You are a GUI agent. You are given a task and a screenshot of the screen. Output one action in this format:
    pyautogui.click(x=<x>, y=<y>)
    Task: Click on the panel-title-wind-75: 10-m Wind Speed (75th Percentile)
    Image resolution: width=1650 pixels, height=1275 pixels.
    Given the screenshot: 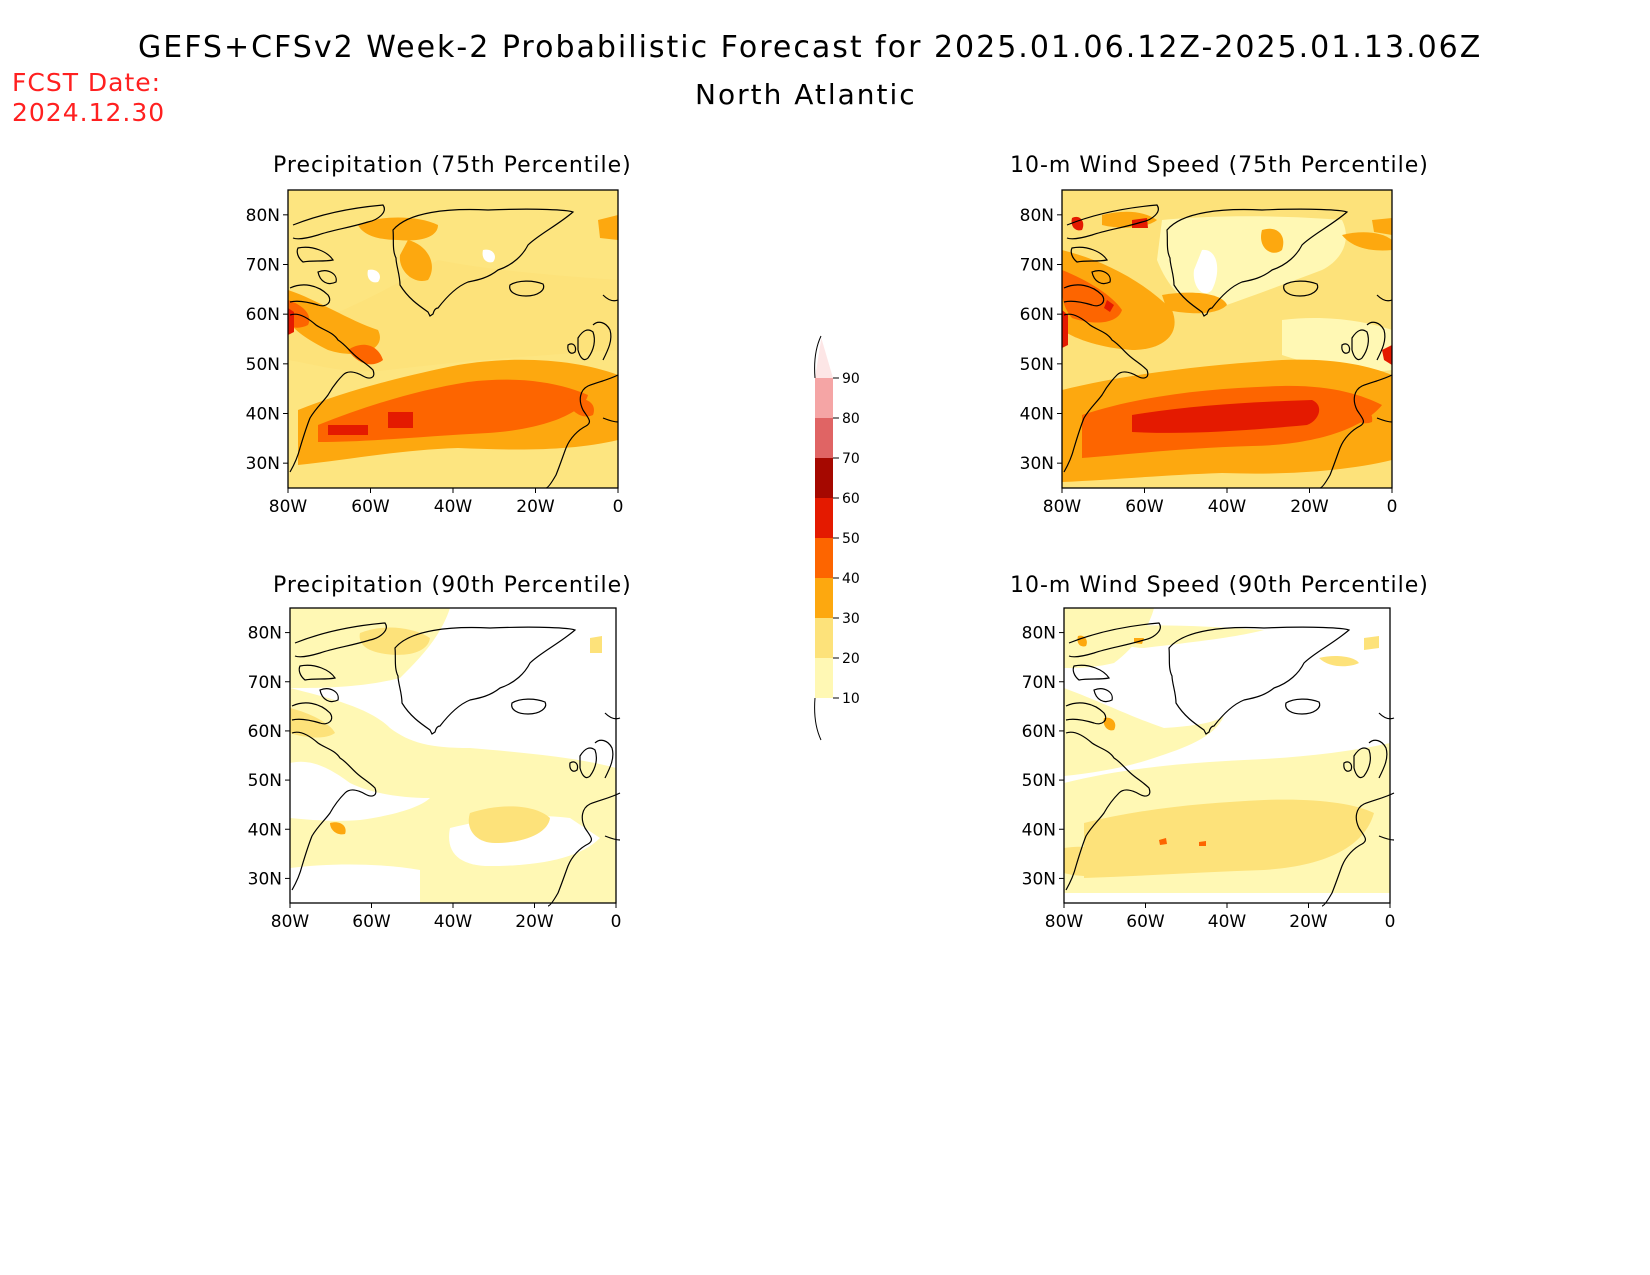 What is the action you would take?
    pyautogui.click(x=1219, y=165)
    